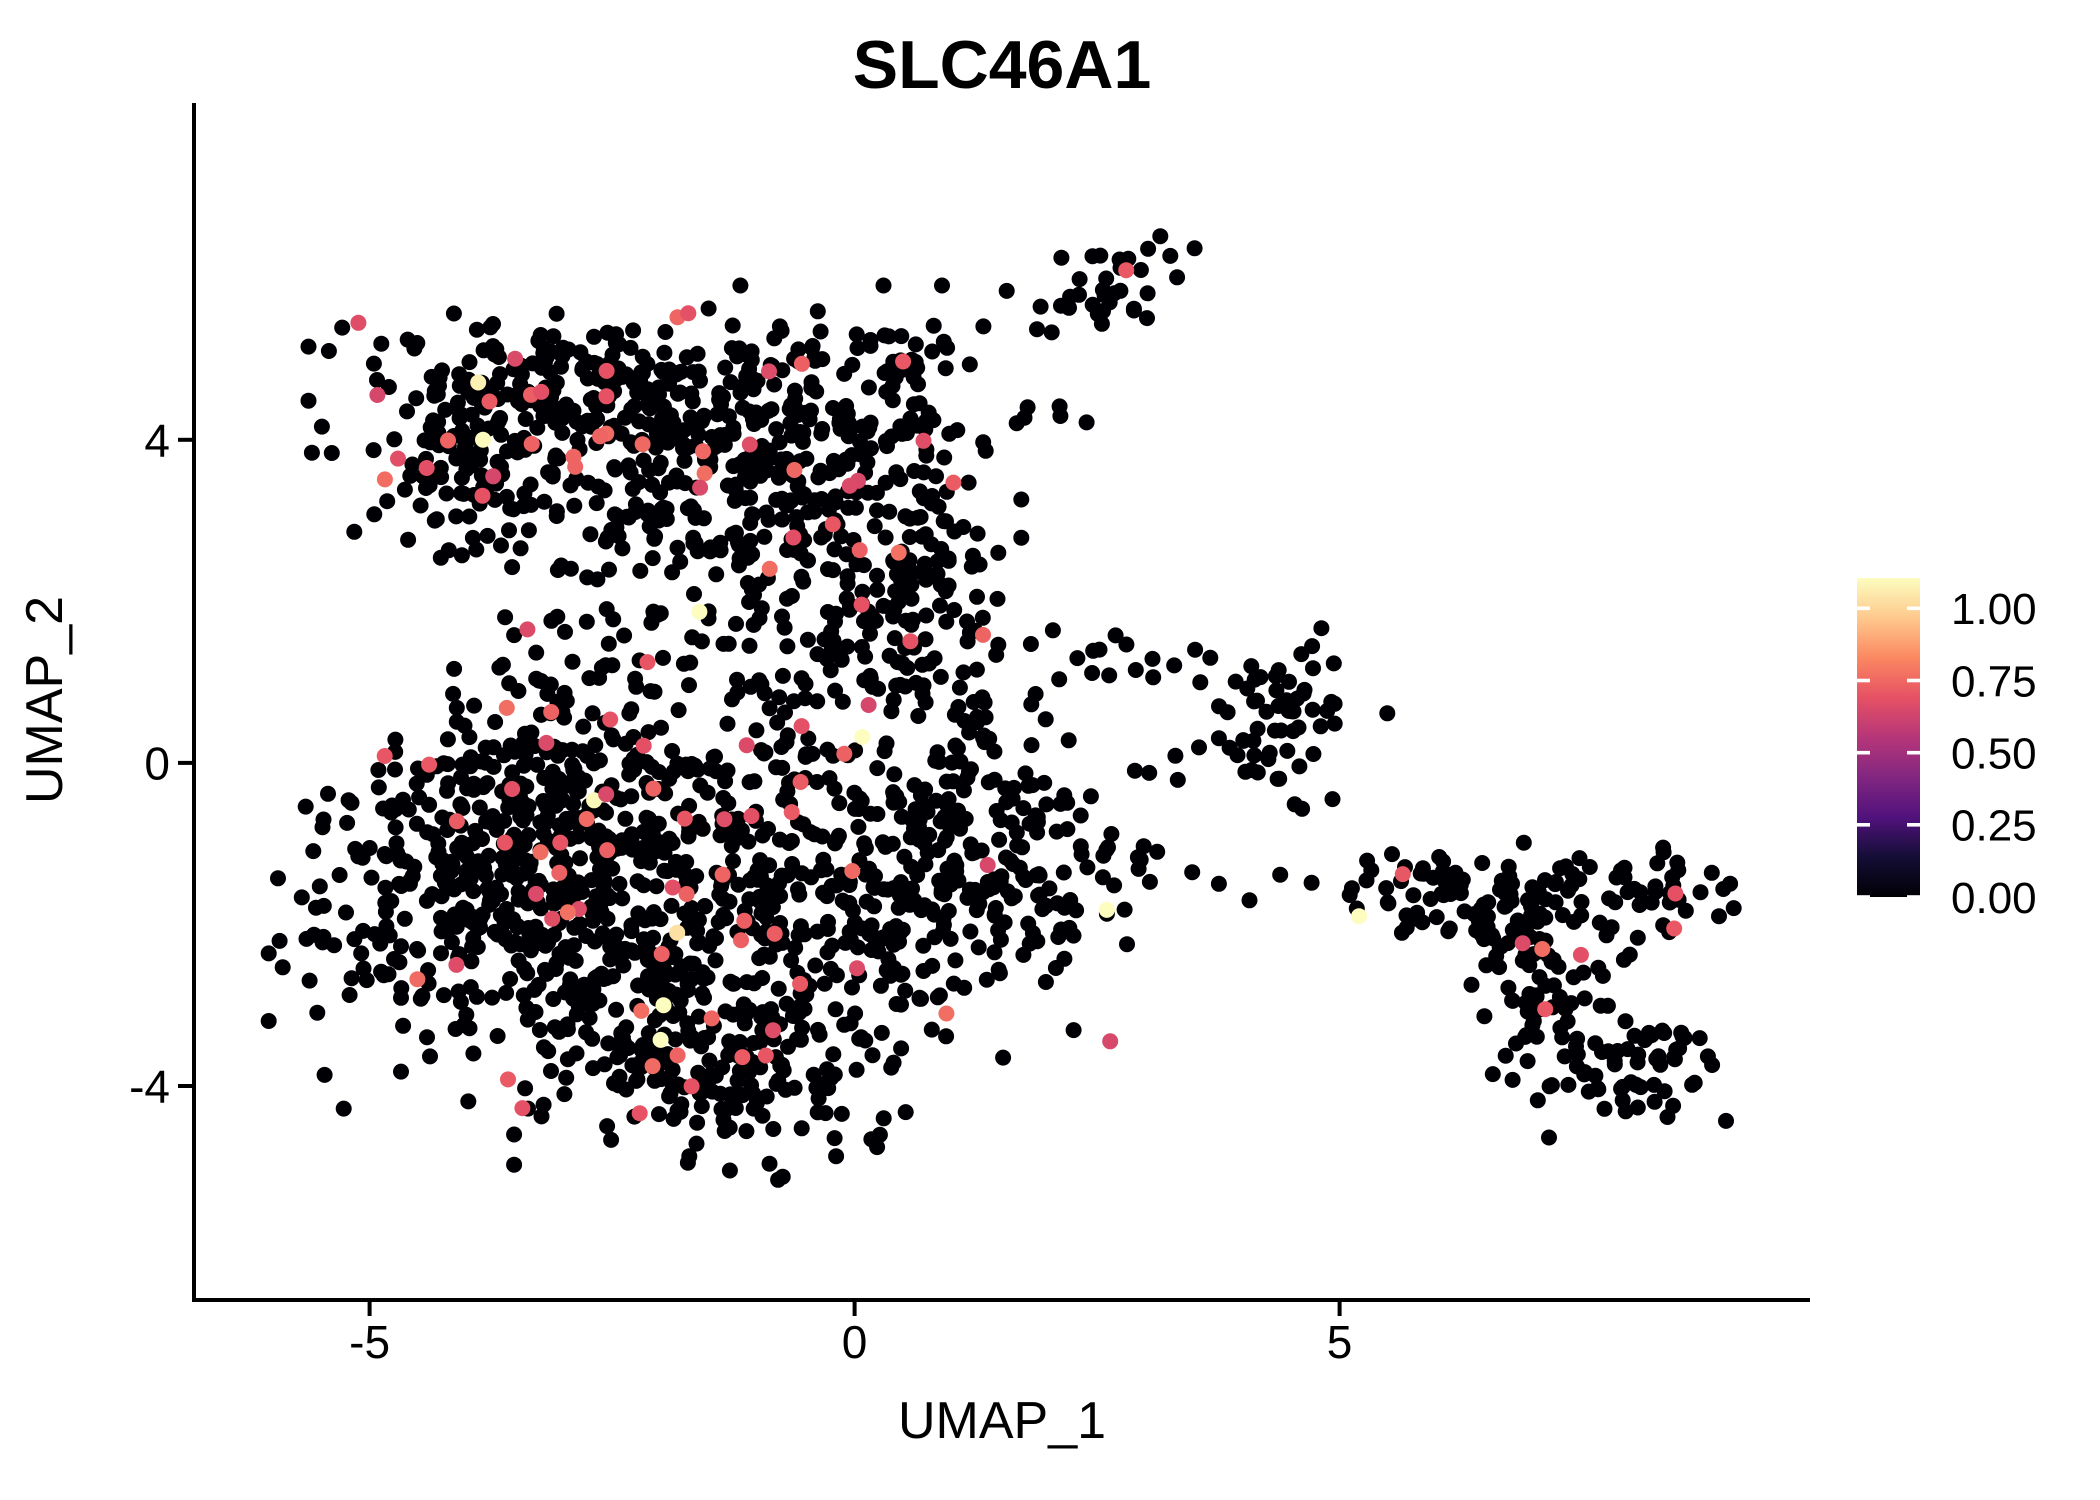 This screenshot has height=1500, width=2100. Describe the element at coordinates (160, 763) in the screenshot. I see `y-axis-ticks: 4 0 -4` at that location.